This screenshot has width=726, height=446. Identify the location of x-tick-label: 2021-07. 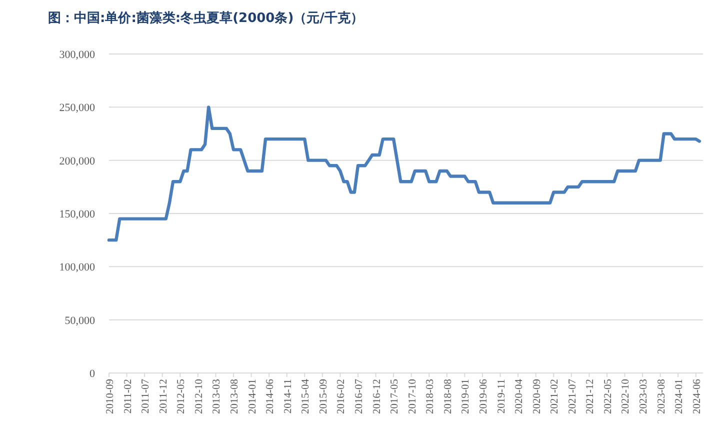
(572, 396).